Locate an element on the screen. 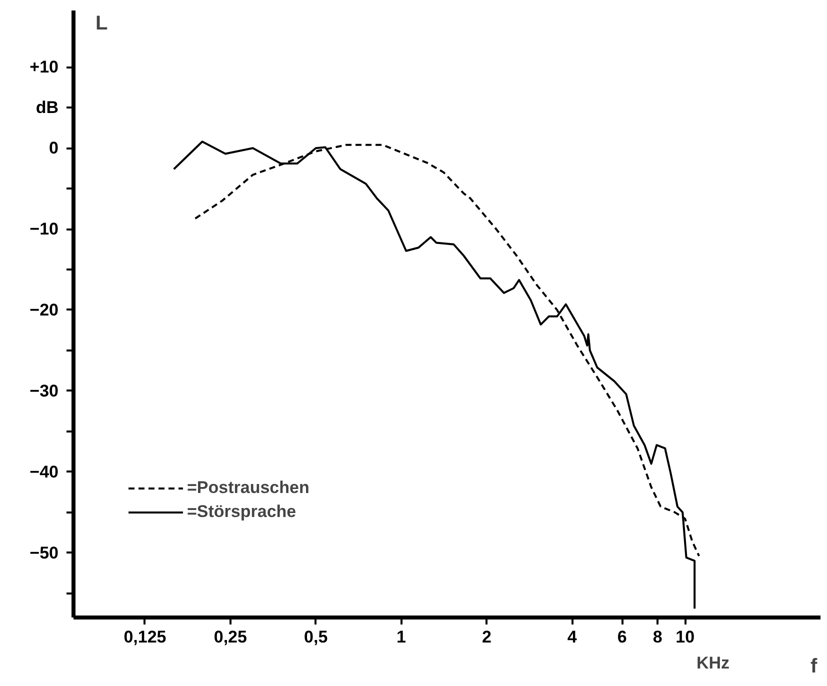  x-tick-label: 0,25 is located at coordinates (230, 637).